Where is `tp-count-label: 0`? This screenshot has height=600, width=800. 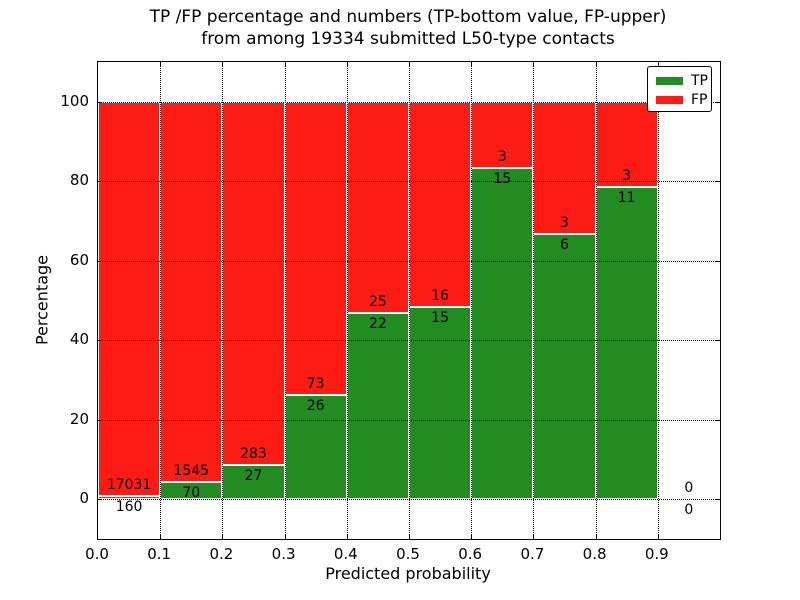 tp-count-label: 0 is located at coordinates (689, 510).